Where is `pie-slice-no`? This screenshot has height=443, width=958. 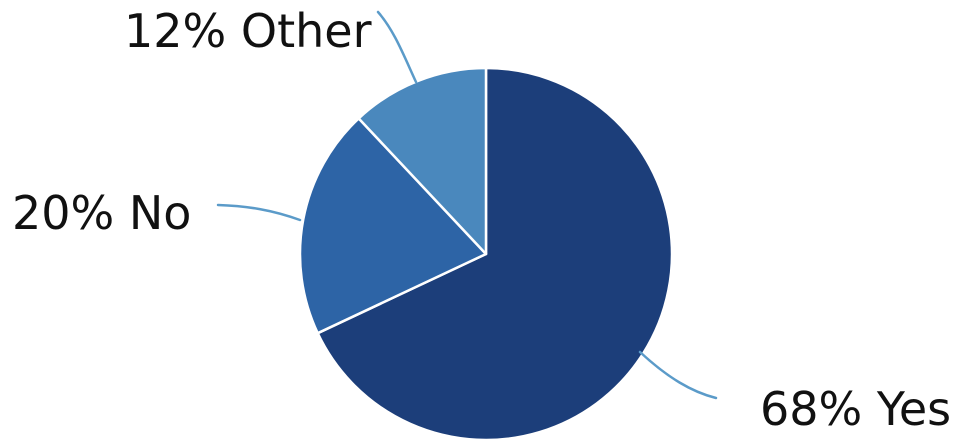
pie-slice-no is located at coordinates (393, 226).